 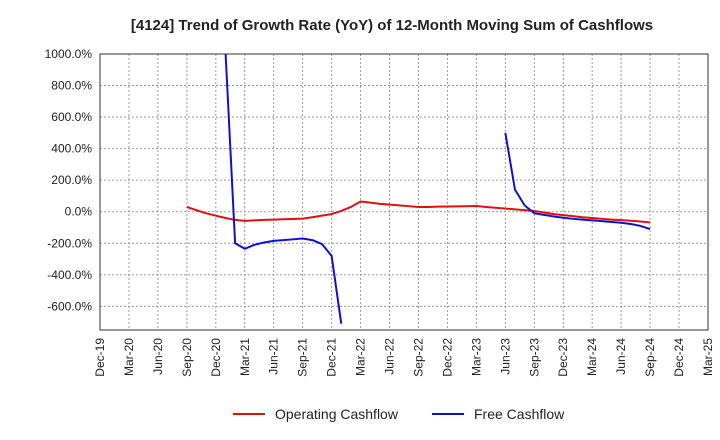 What do you see at coordinates (303, 357) in the screenshot?
I see `x-tick-label: Sep-21` at bounding box center [303, 357].